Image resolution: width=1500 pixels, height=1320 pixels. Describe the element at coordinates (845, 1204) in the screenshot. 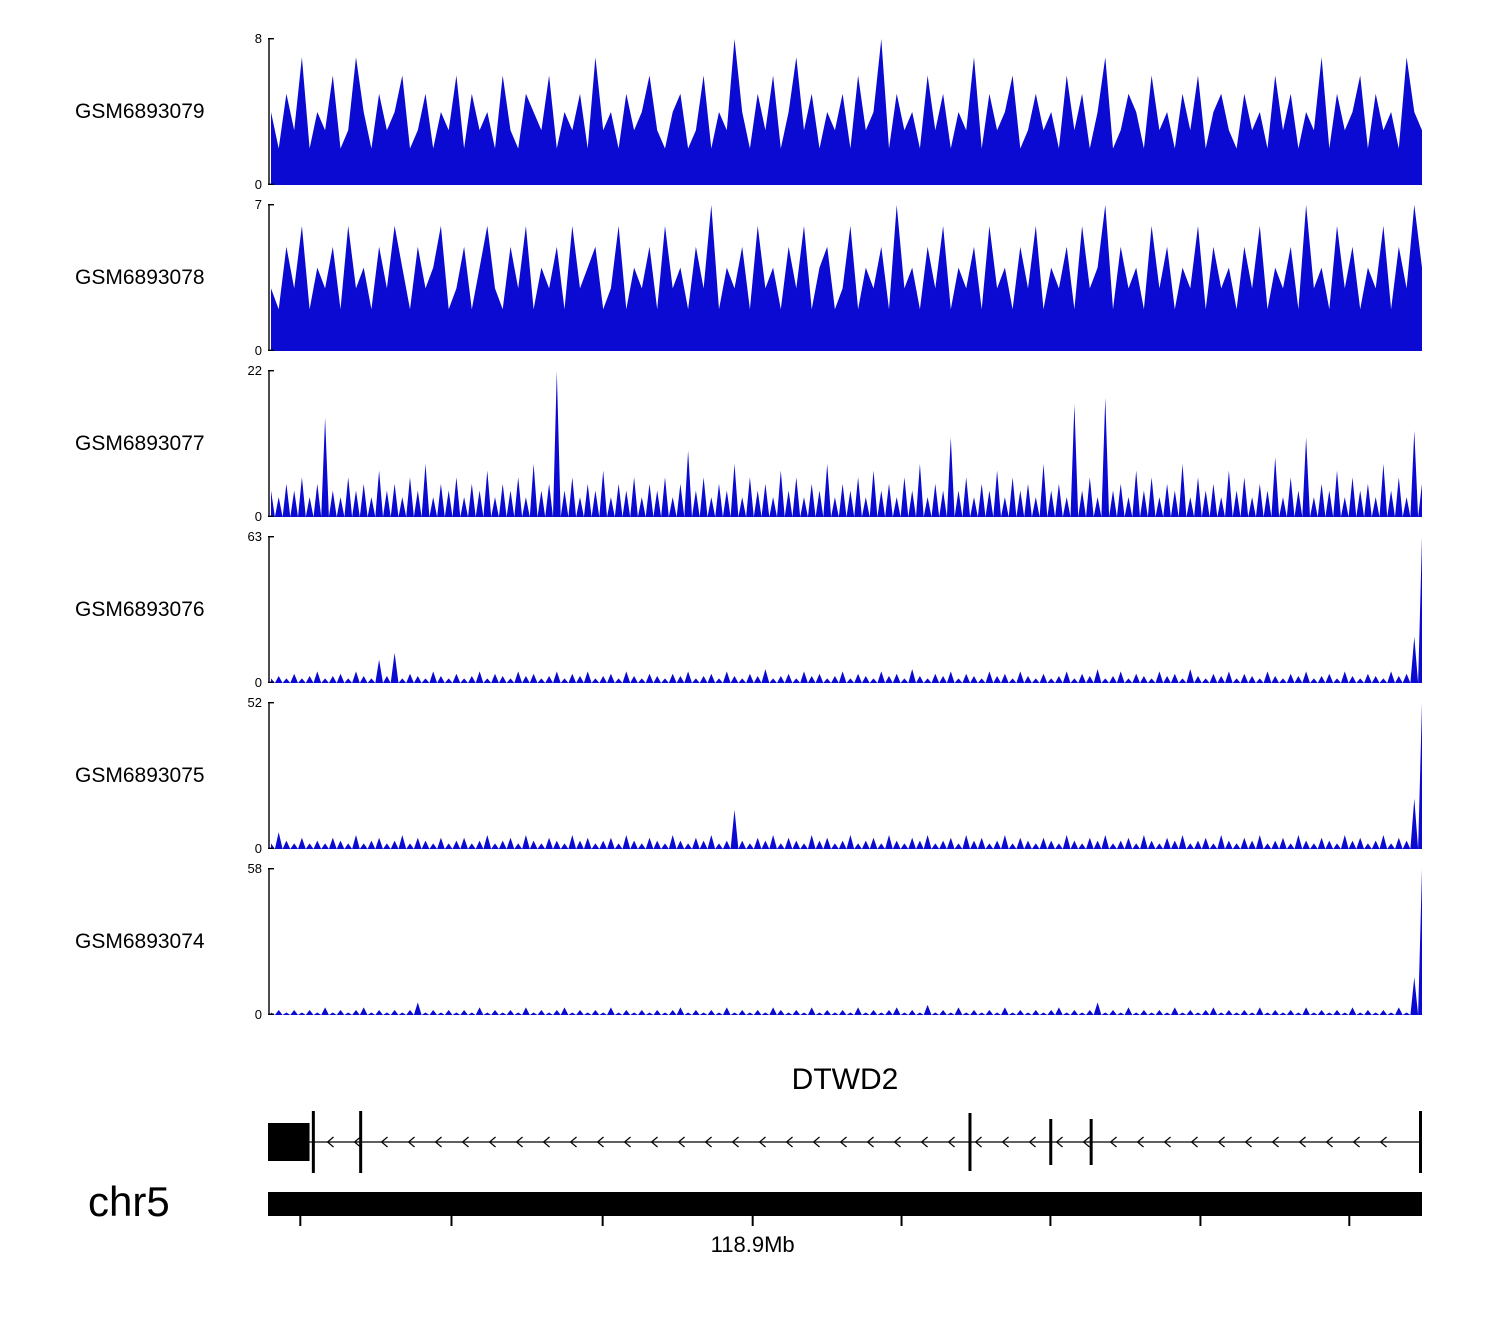

I see `chromosome-ideogram-bar` at that location.